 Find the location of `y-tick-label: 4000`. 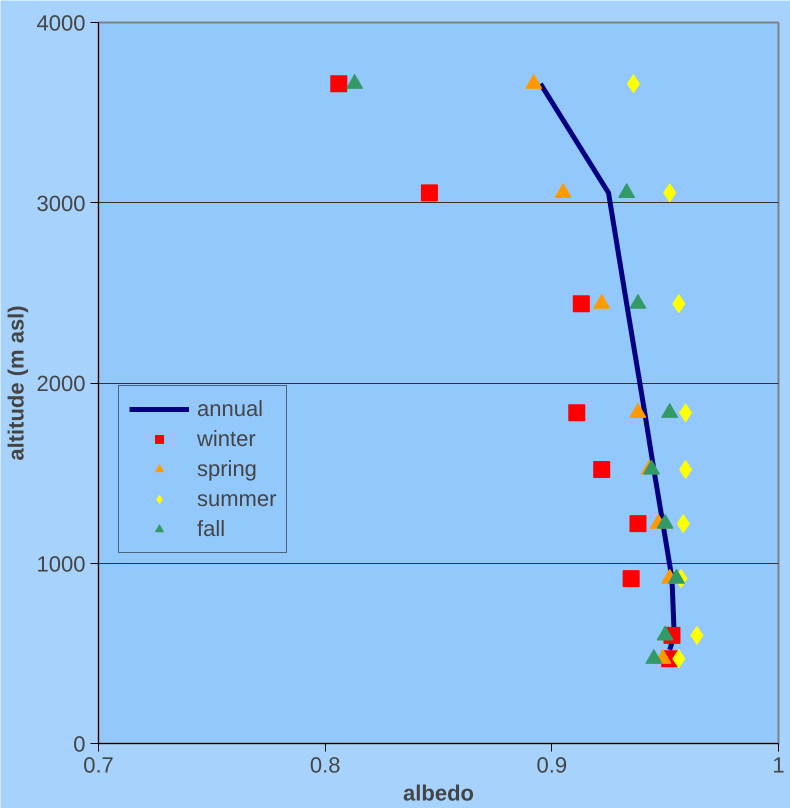

y-tick-label: 4000 is located at coordinates (61, 23).